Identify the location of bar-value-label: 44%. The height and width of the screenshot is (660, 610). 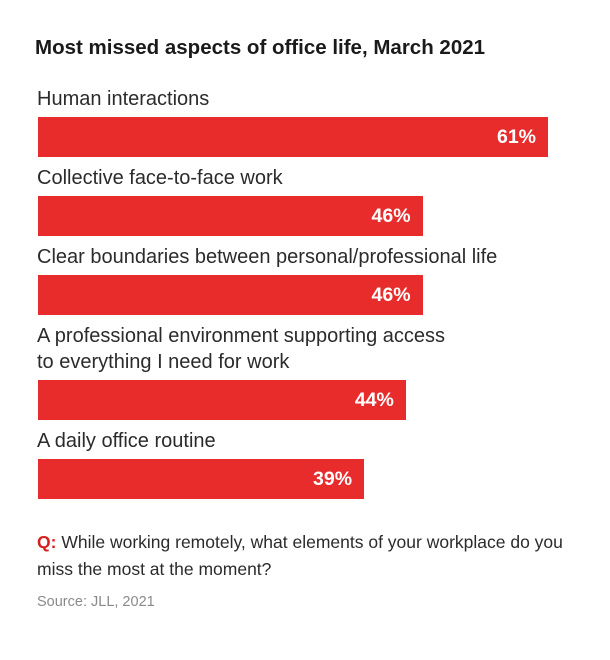
(374, 400).